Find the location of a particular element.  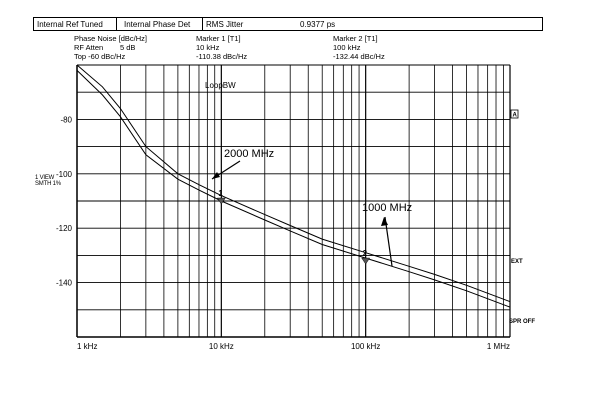

header-marker2: Marker 2 [T1] 100 kHz -132.44 dBc/Hz is located at coordinates (359, 47).